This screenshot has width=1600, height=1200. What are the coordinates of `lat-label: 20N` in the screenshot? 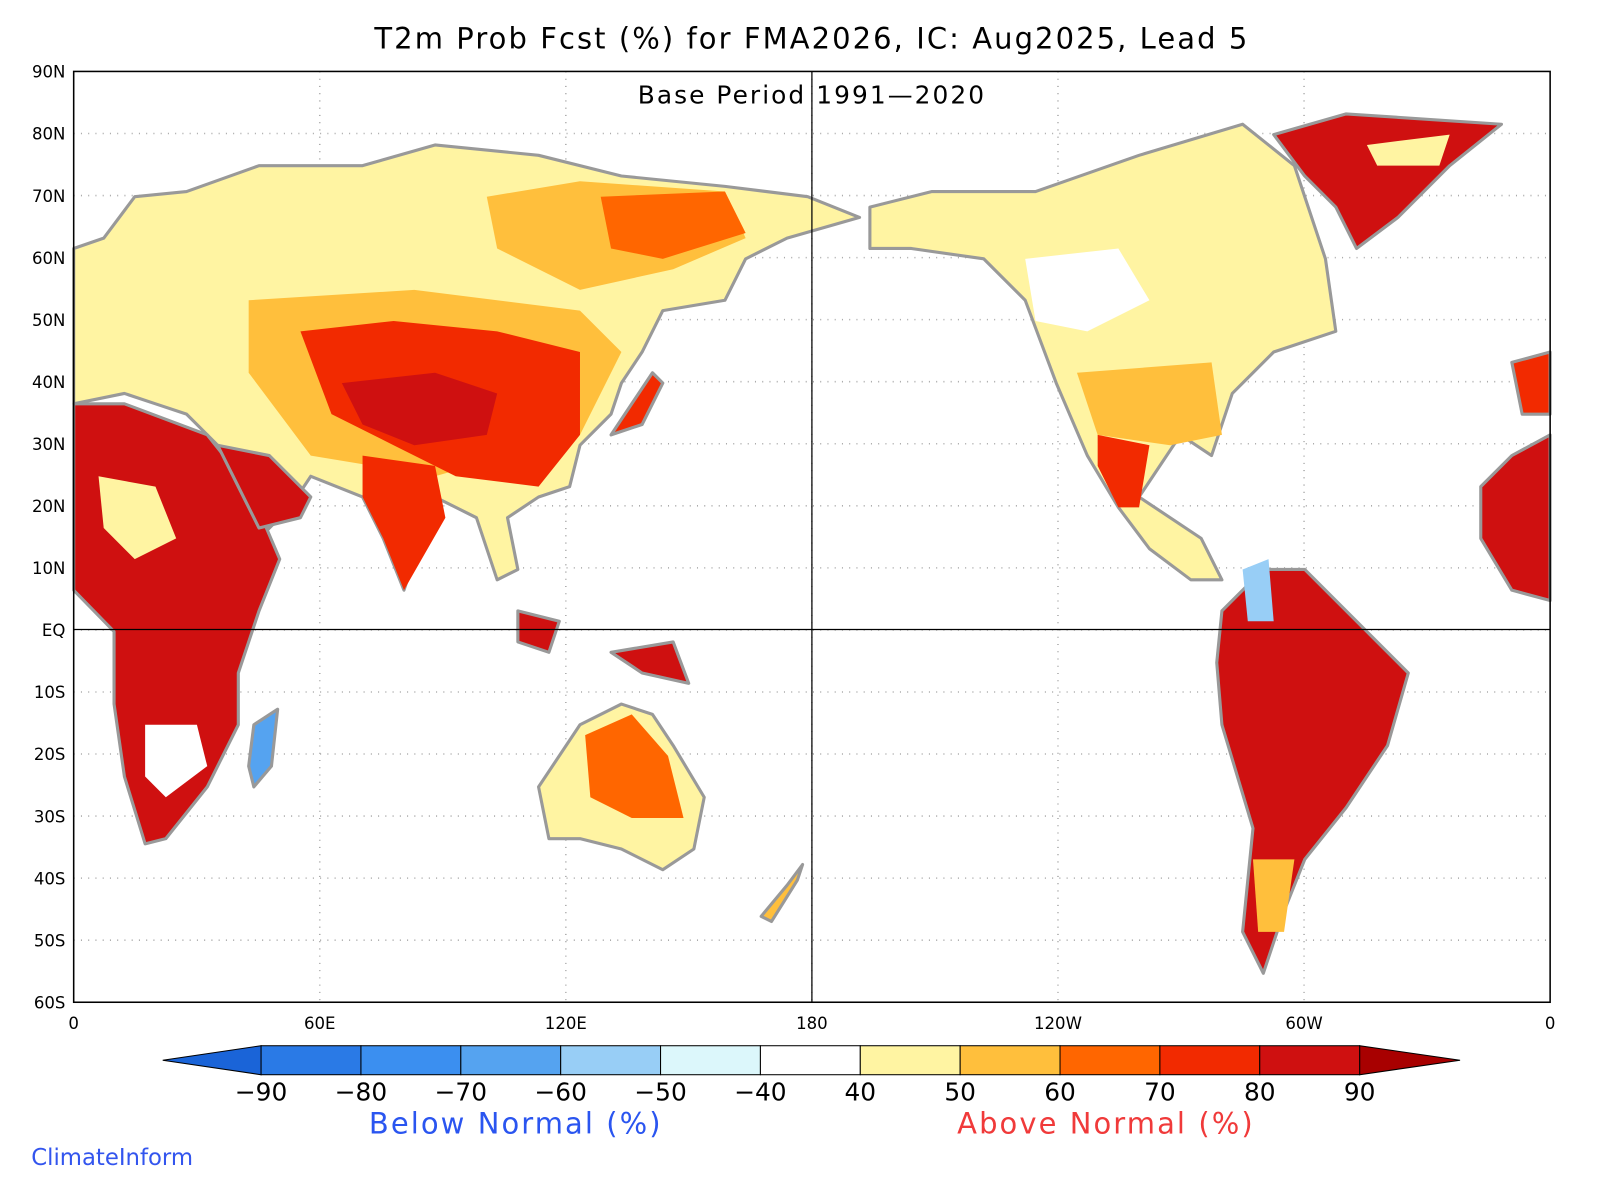 It's located at (48, 506).